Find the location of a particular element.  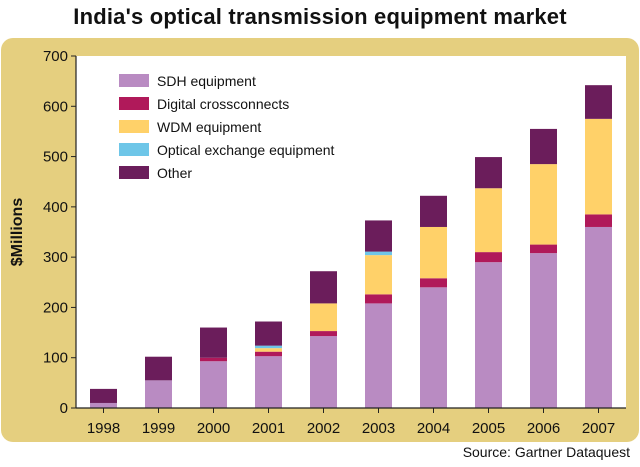

y-tick-label: 200 is located at coordinates (55, 307).